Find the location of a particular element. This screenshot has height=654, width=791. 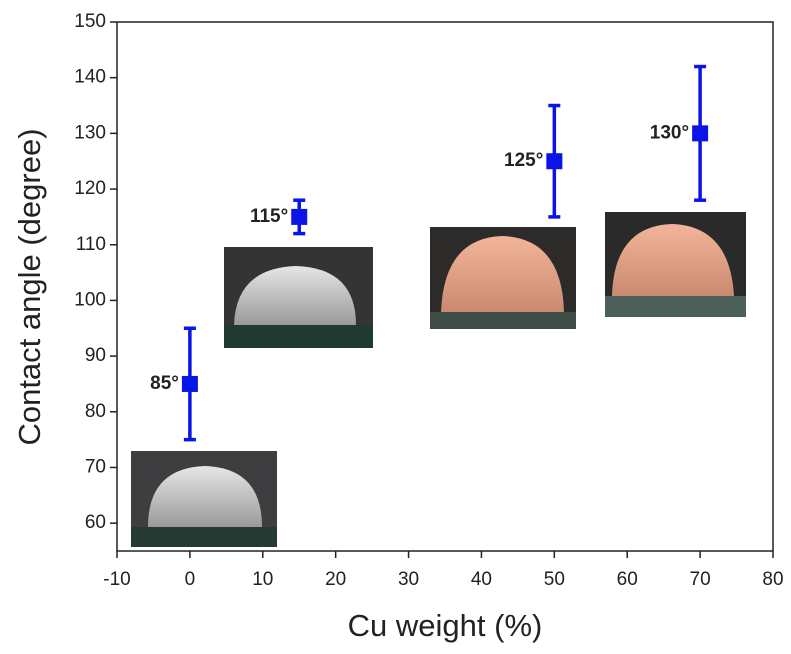

x-tick-label: 0 is located at coordinates (190, 579).